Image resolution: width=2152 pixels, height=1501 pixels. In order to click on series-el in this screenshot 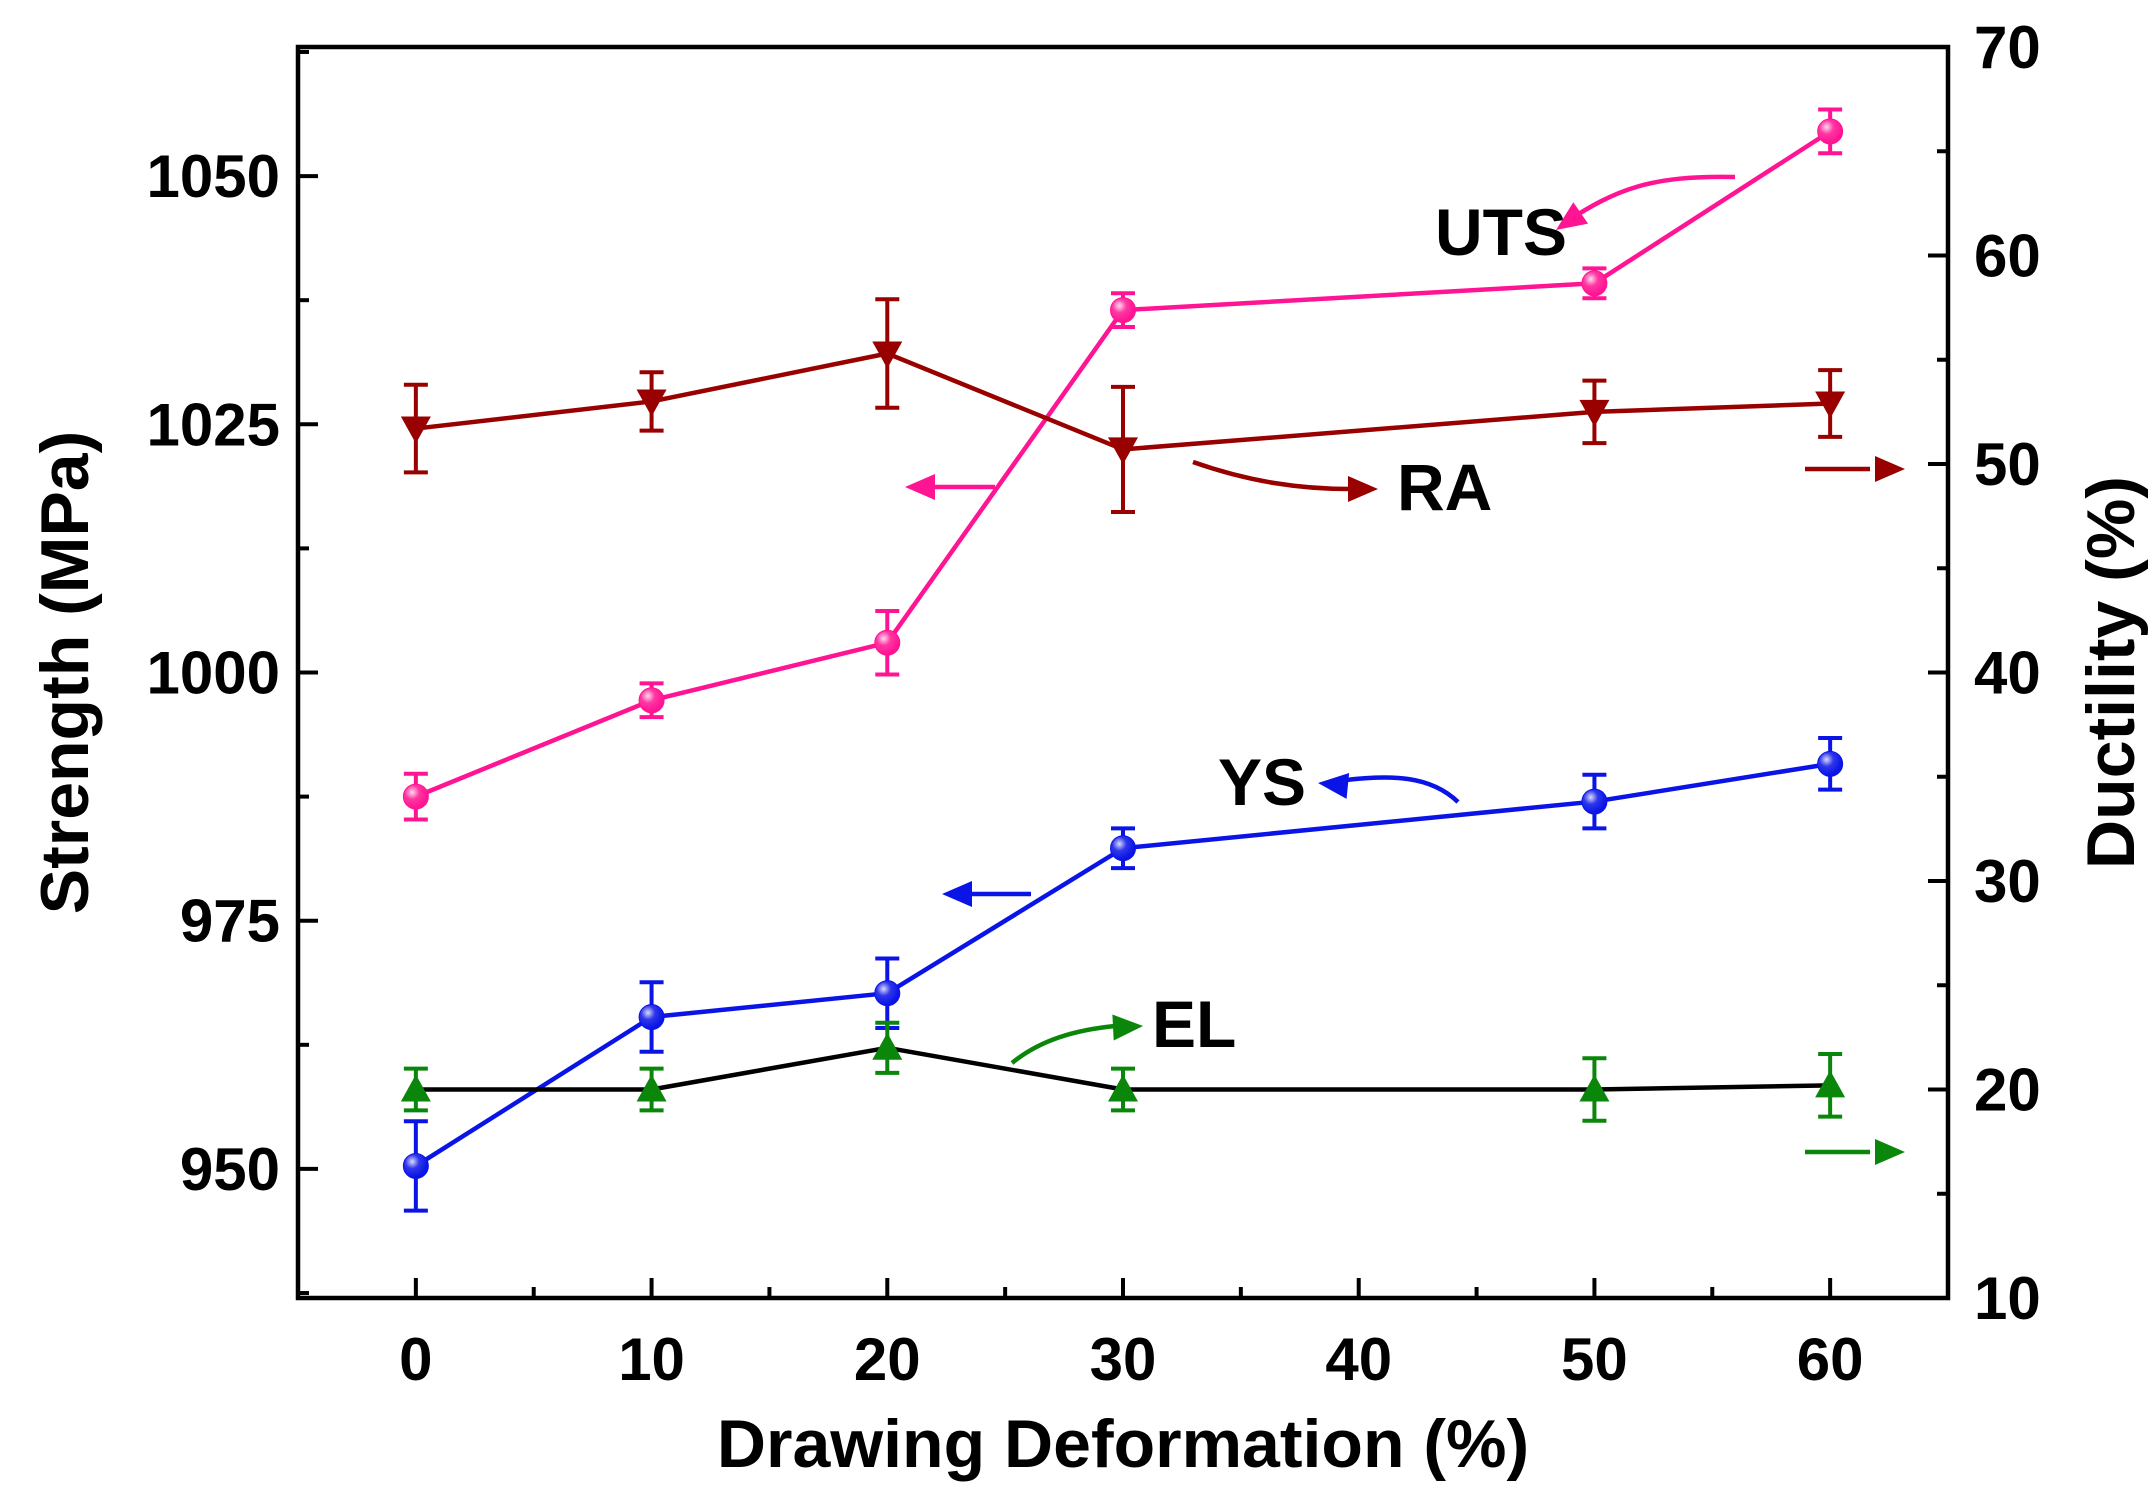, I will do `click(1123, 1071)`.